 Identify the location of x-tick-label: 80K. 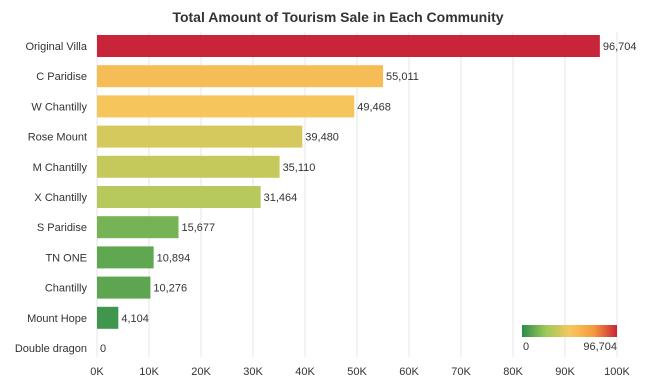
(513, 372).